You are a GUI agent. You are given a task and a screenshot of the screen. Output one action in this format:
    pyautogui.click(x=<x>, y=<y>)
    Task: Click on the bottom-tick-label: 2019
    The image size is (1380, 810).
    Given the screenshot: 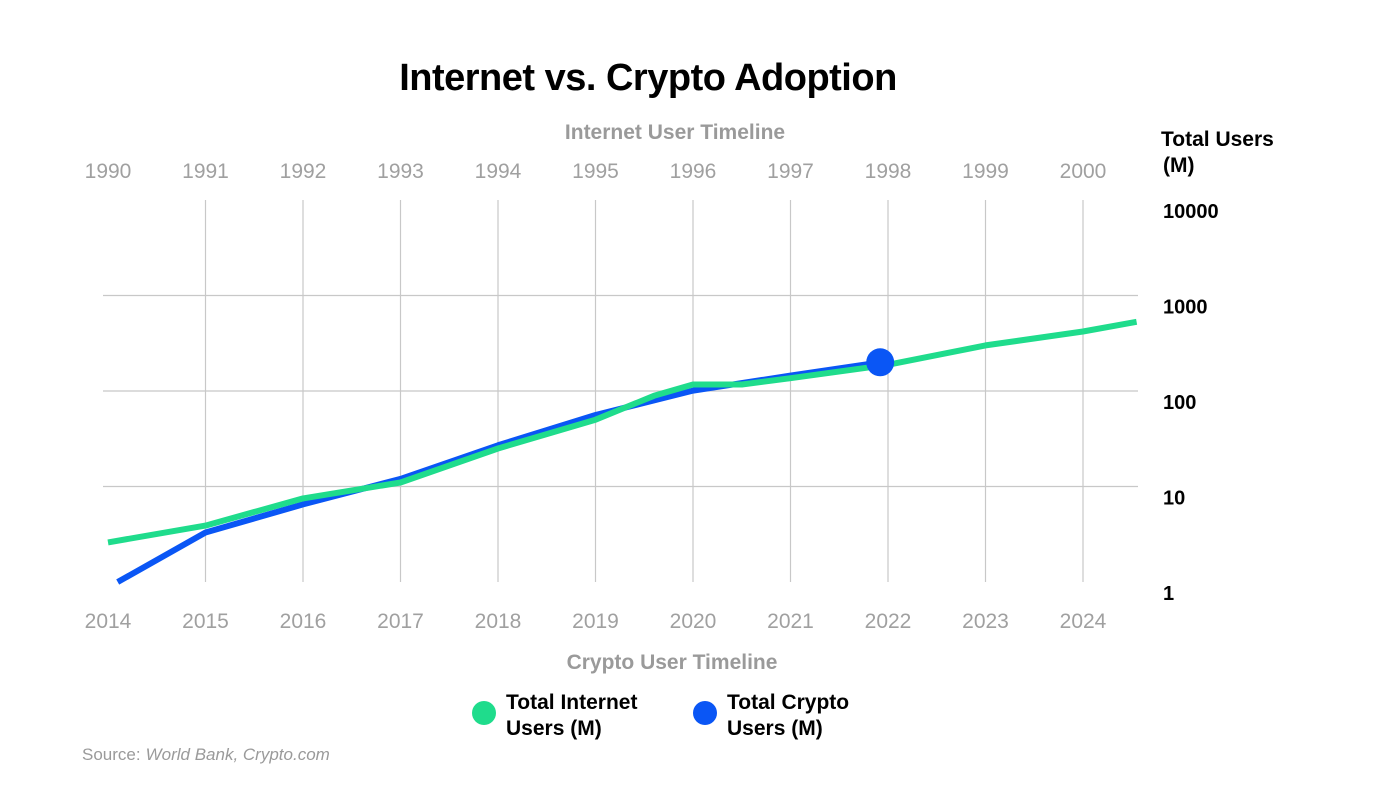 What is the action you would take?
    pyautogui.click(x=595, y=621)
    